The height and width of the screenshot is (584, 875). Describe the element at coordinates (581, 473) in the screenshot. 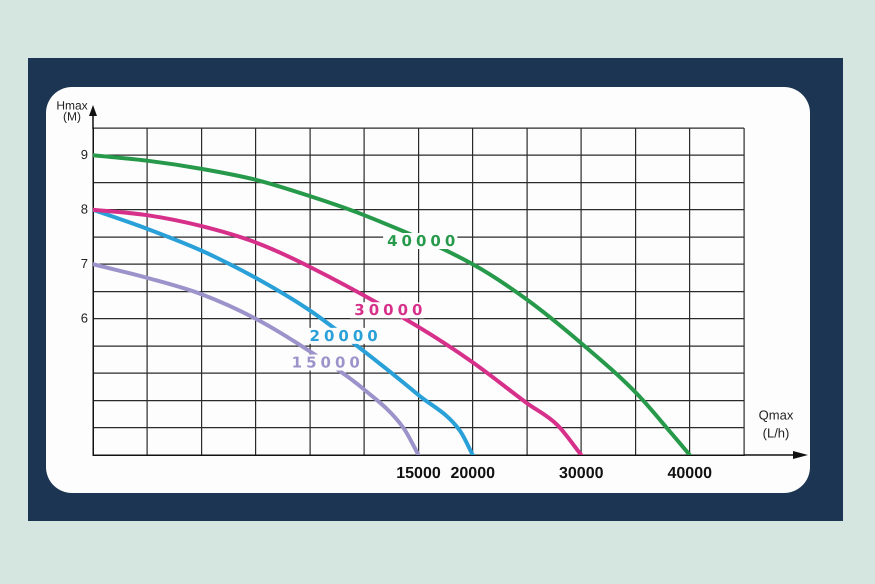

I see `x-tick-label: 30000` at that location.